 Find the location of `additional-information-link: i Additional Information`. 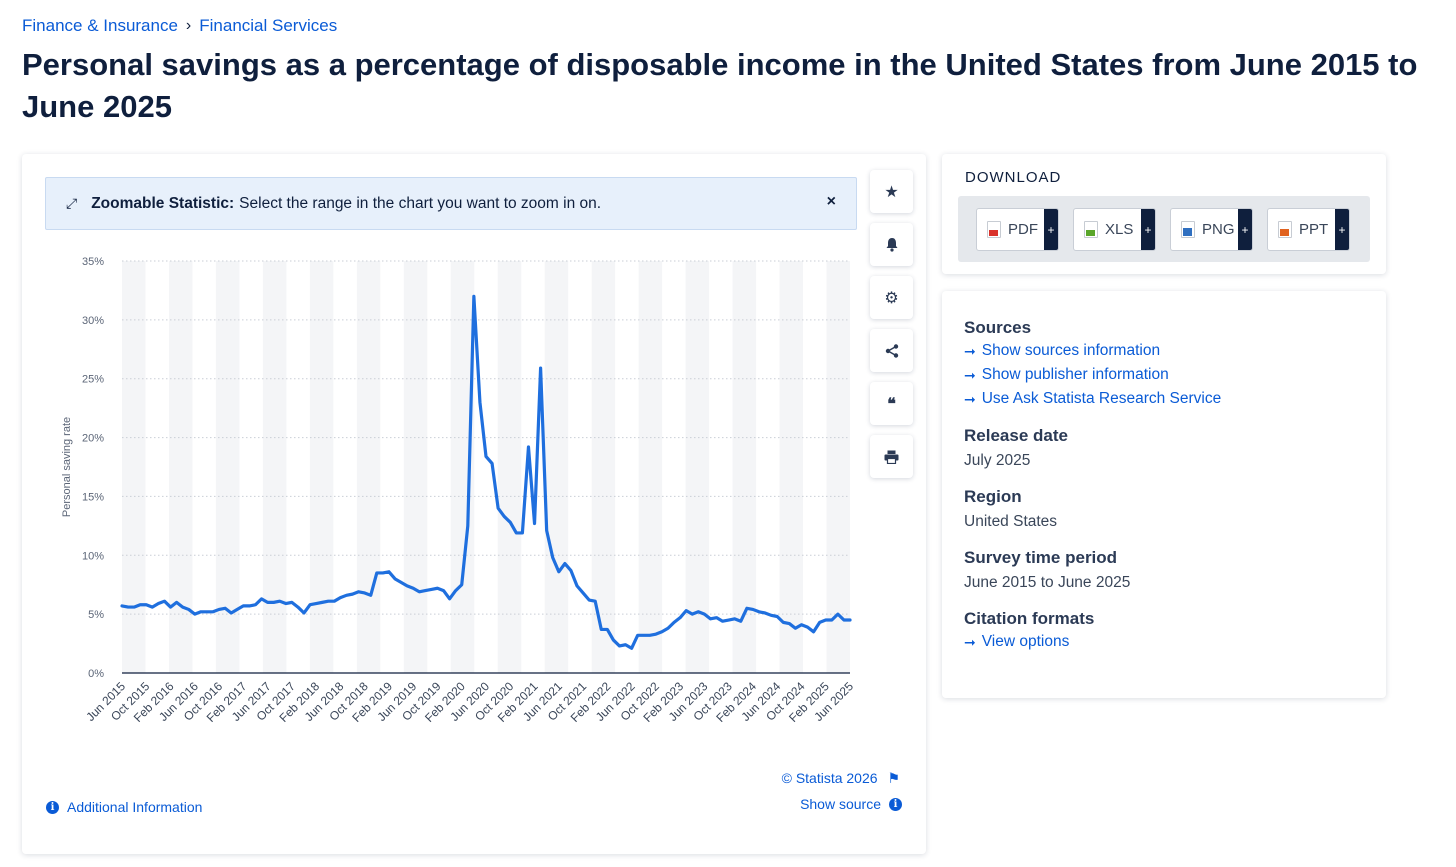

additional-information-link: i Additional Information is located at coordinates (124, 807).